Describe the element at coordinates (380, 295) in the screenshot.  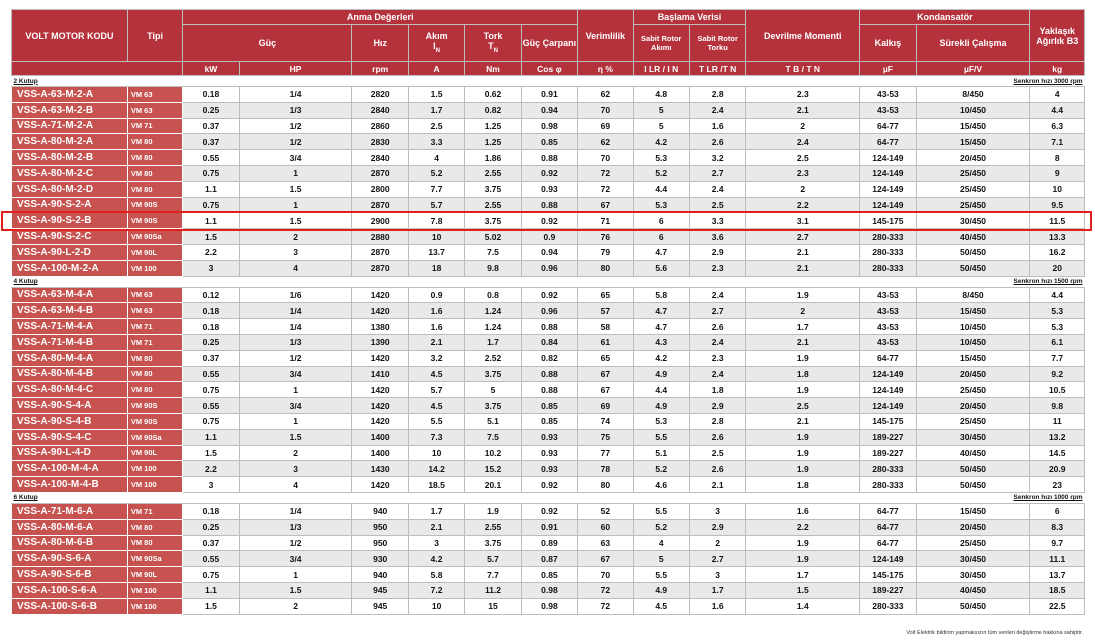
I see `value-cell: 1420` at that location.